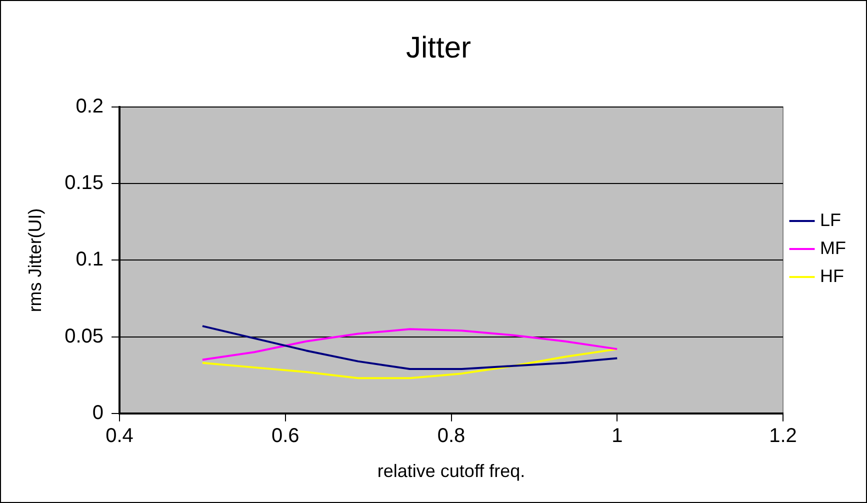 The image size is (867, 503). What do you see at coordinates (833, 248) in the screenshot?
I see `legend-label: MF` at bounding box center [833, 248].